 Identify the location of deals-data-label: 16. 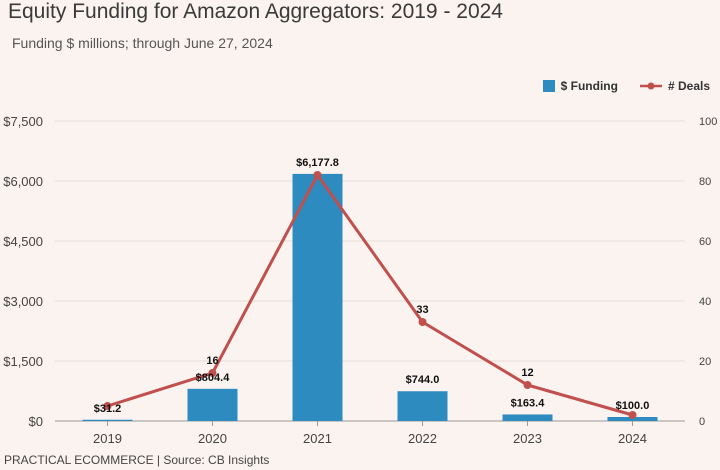
(212, 361).